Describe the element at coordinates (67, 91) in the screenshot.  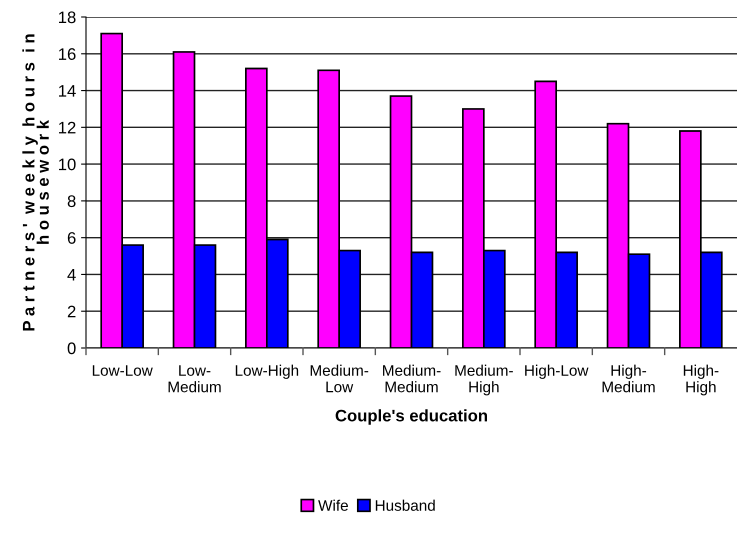
I see `y-tick-label: 14` at that location.